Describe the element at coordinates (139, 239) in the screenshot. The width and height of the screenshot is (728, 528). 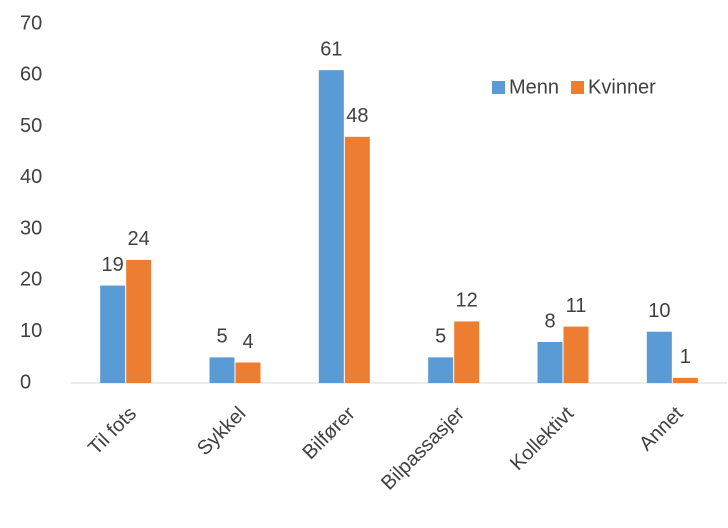
I see `value-label: 24` at that location.